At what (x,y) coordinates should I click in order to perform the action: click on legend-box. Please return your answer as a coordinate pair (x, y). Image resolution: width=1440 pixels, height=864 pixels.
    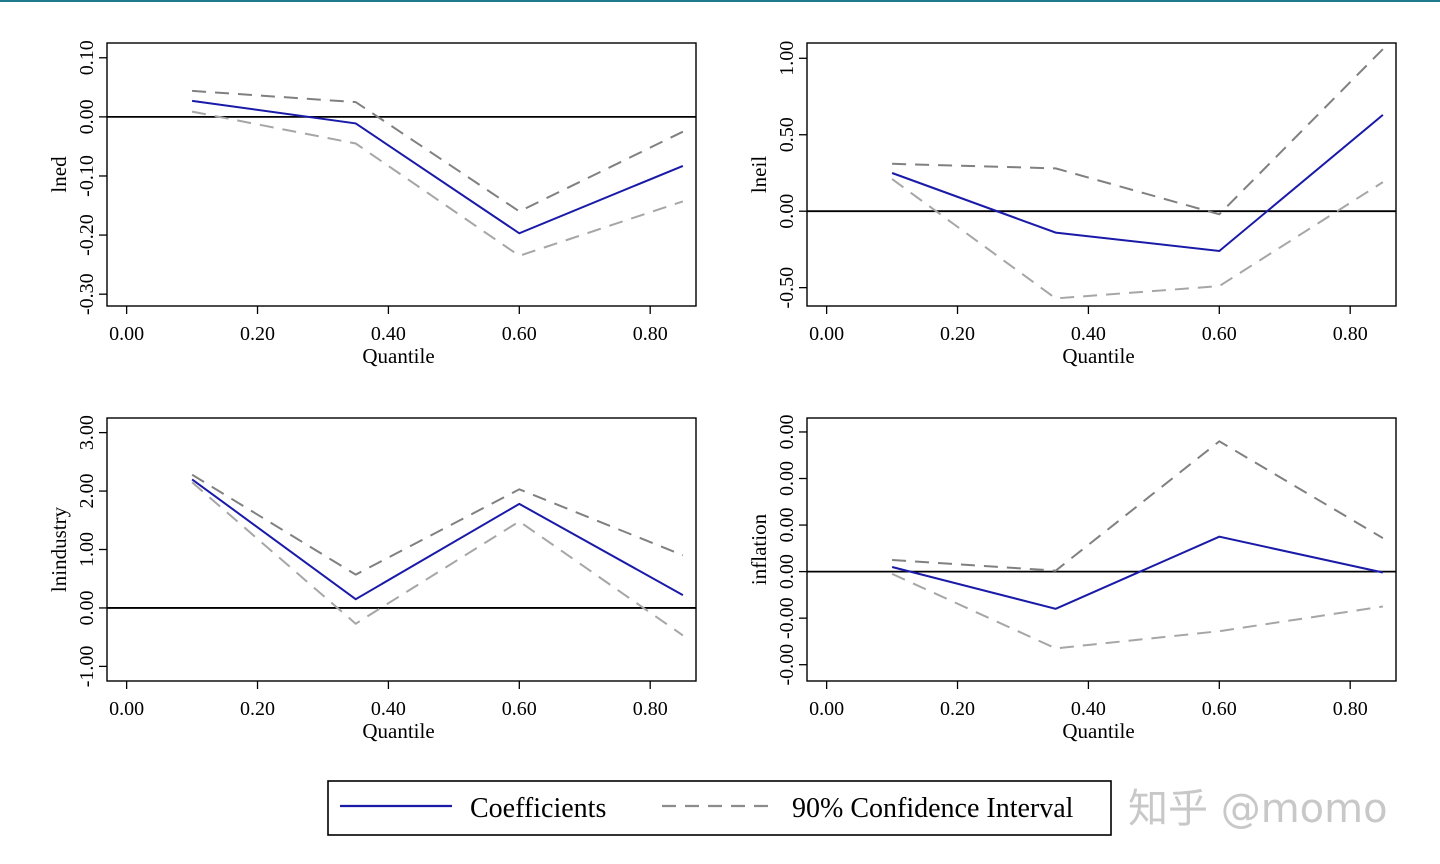
    Looking at the image, I should click on (719, 808).